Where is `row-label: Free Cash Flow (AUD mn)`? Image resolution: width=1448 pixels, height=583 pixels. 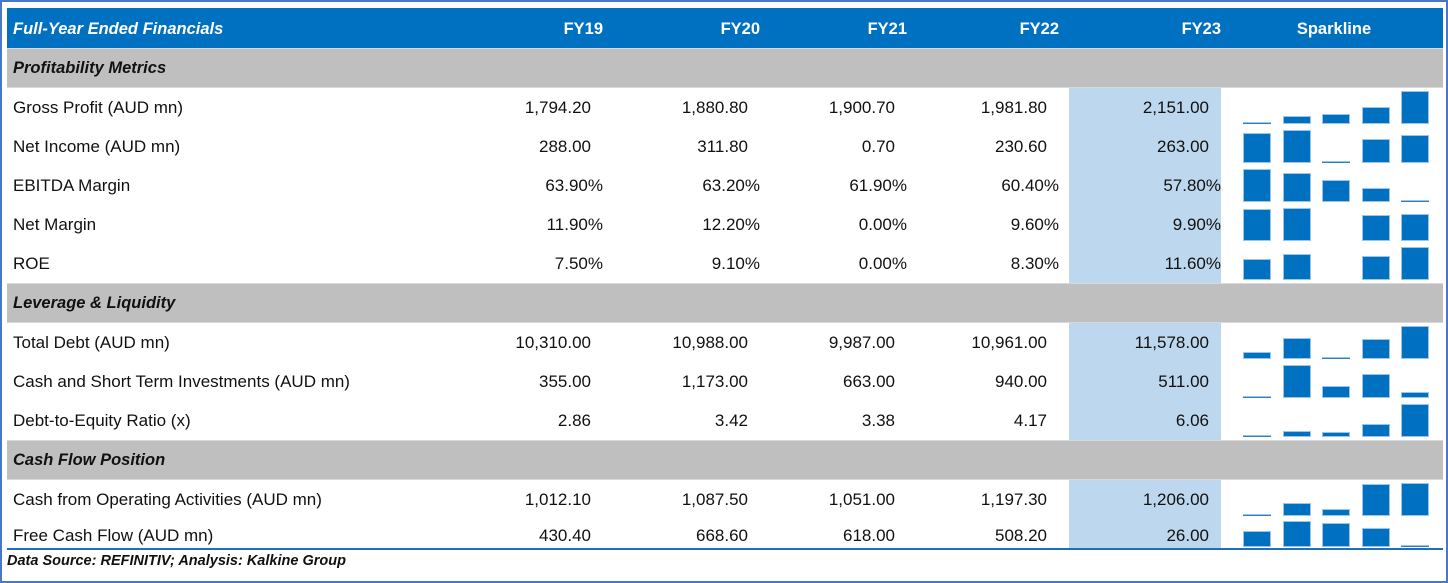 row-label: Free Cash Flow (AUD mn) is located at coordinates (113, 535).